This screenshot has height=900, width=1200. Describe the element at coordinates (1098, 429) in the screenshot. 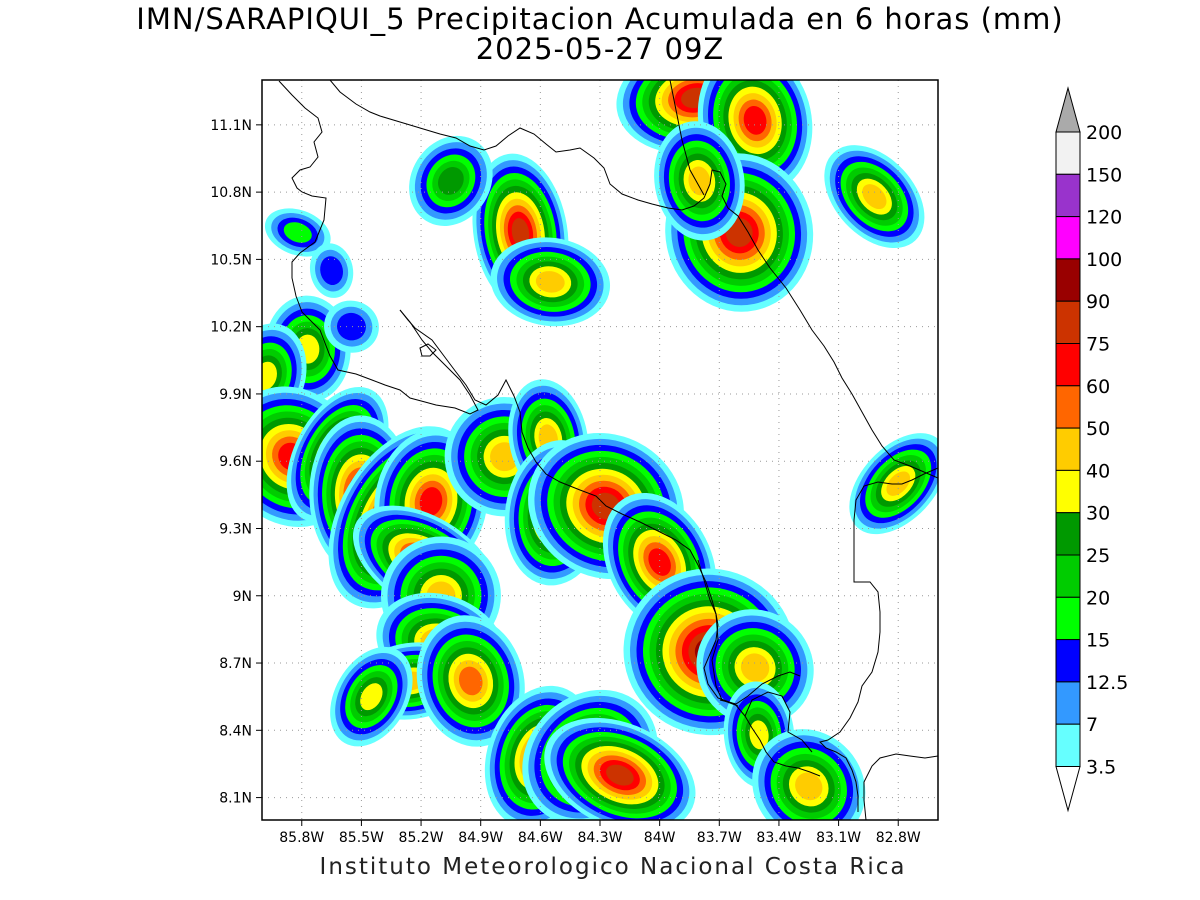

I see `legend-label: 50` at that location.